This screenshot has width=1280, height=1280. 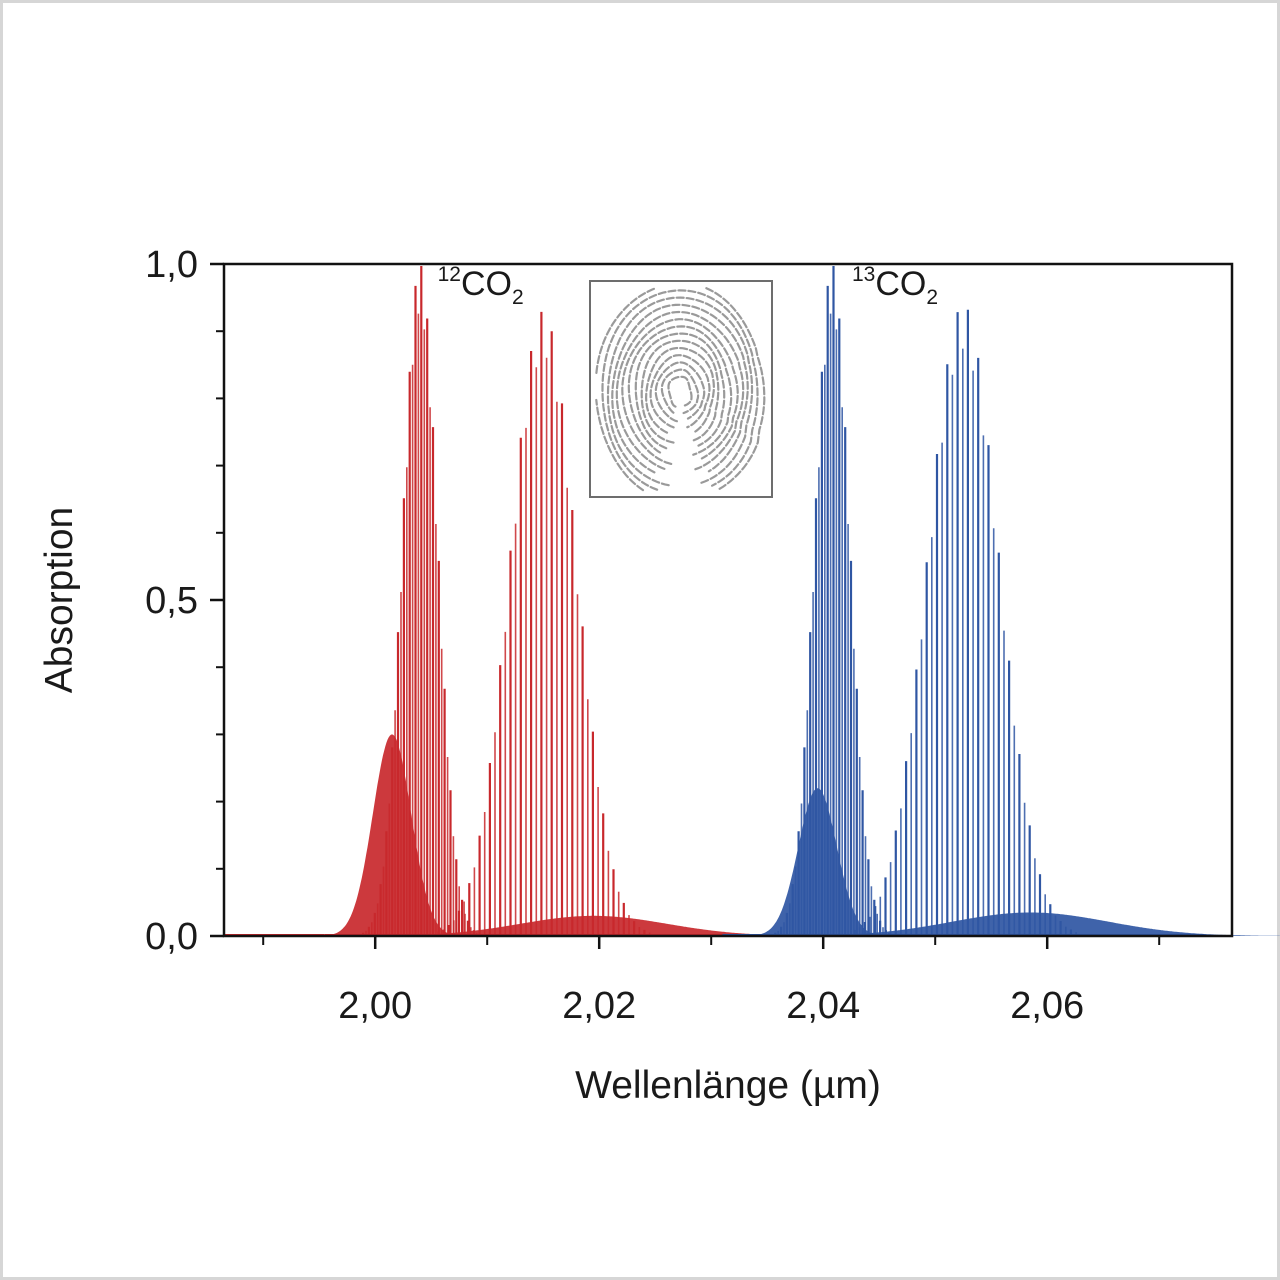 I want to click on annotation-mass-number: 12, so click(x=449, y=274).